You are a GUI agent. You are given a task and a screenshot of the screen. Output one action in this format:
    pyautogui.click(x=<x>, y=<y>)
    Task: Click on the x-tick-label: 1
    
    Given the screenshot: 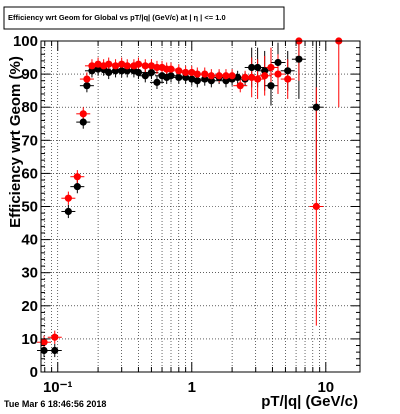 What is the action you would take?
    pyautogui.click(x=192, y=387)
    